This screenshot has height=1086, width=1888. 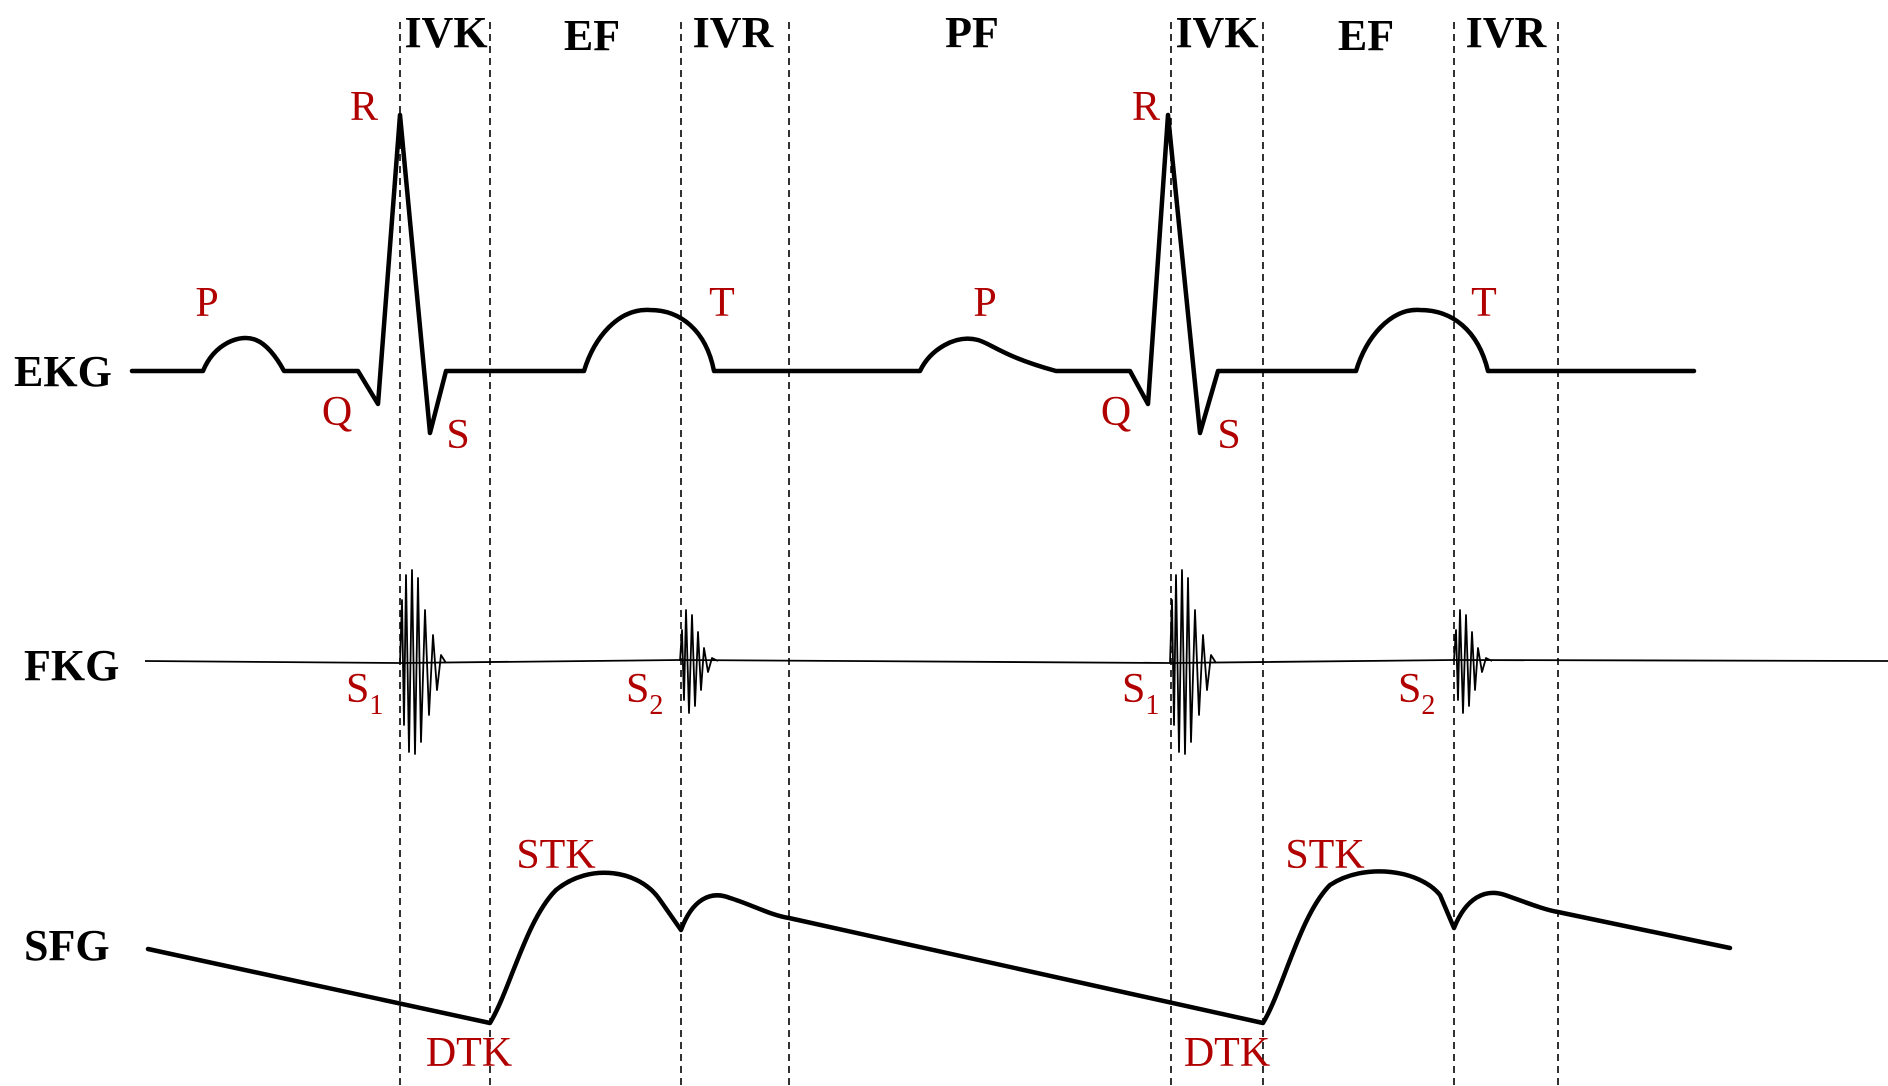 I want to click on sfg-point-labels: STK DTK STK DTK, so click(x=895, y=954).